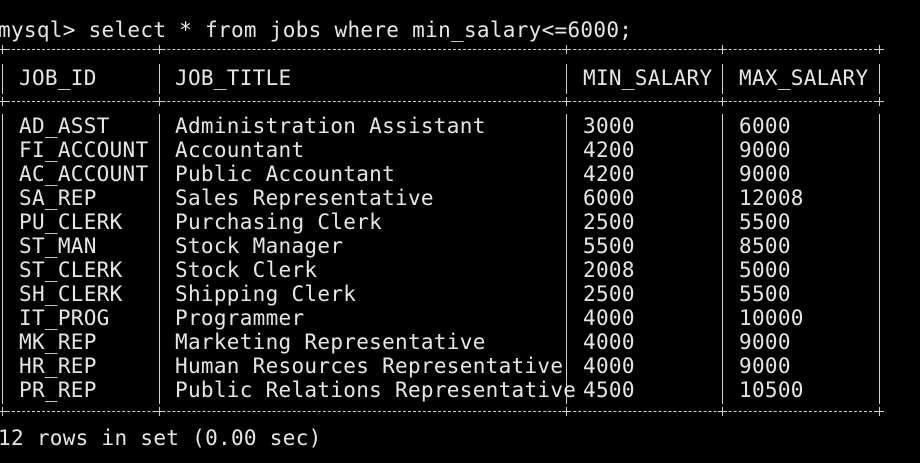 The width and height of the screenshot is (920, 463). What do you see at coordinates (240, 150) in the screenshot?
I see `job-title-cell: Accountant` at bounding box center [240, 150].